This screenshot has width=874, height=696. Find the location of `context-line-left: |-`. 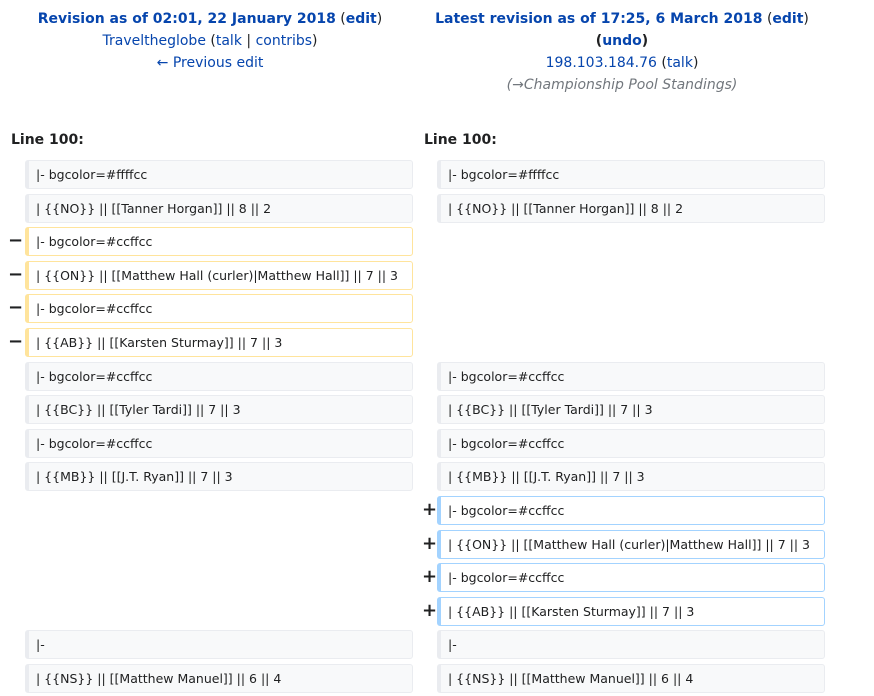

context-line-left: |- is located at coordinates (219, 644).